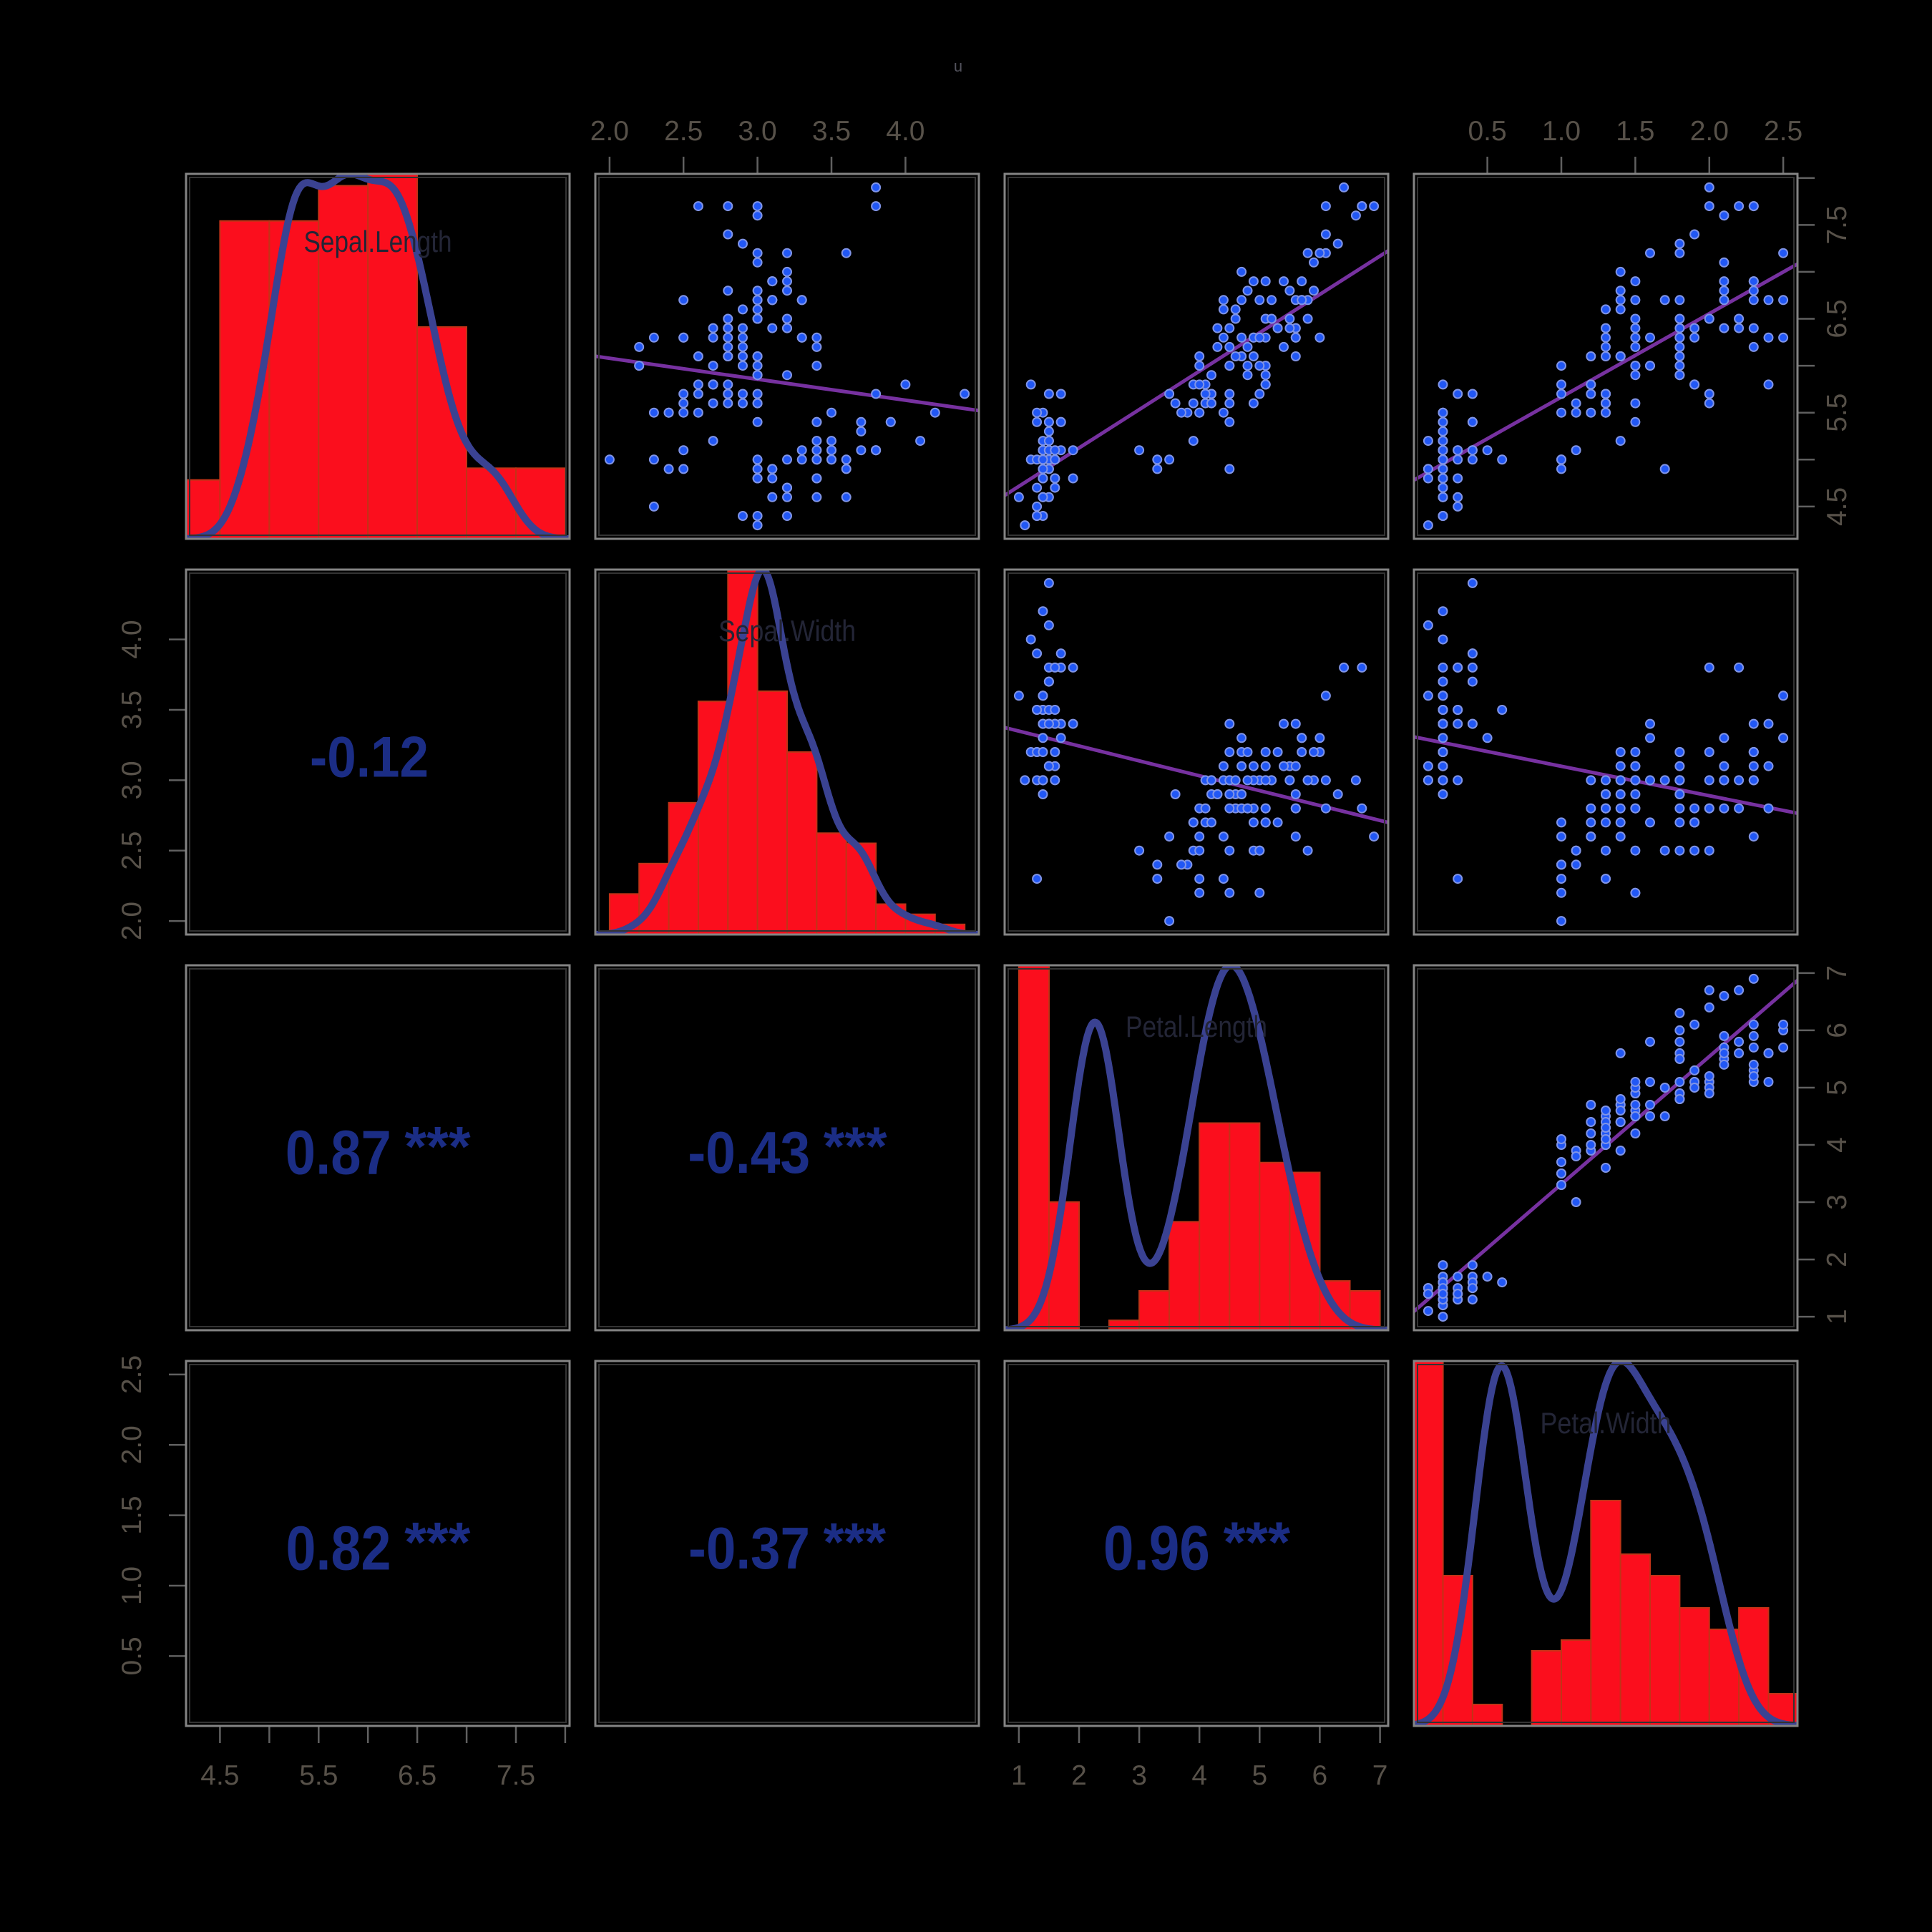 Image resolution: width=1932 pixels, height=1932 pixels. Describe the element at coordinates (1156, 1548) in the screenshot. I see `svg-text: 0.96` at that location.